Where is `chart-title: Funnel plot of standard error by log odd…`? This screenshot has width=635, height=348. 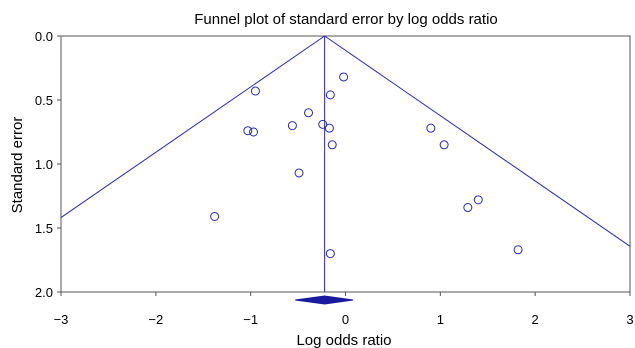 chart-title: Funnel plot of standard error by log odd… is located at coordinates (346, 19).